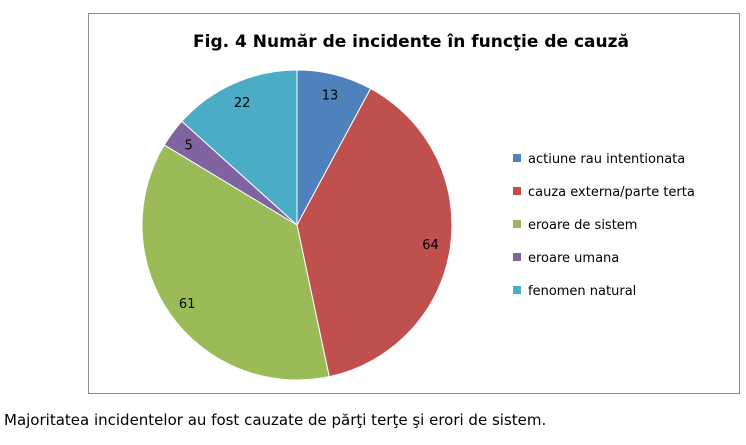  Describe the element at coordinates (606, 159) in the screenshot. I see `legend-entry-label: actiune rau intentionata` at that location.